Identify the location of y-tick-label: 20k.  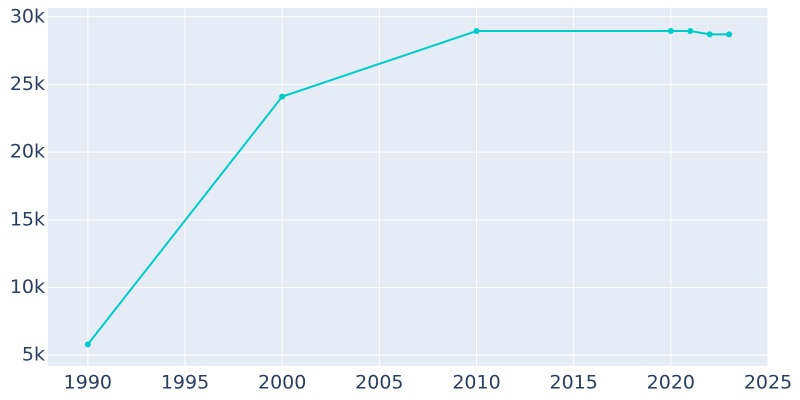
(27, 152).